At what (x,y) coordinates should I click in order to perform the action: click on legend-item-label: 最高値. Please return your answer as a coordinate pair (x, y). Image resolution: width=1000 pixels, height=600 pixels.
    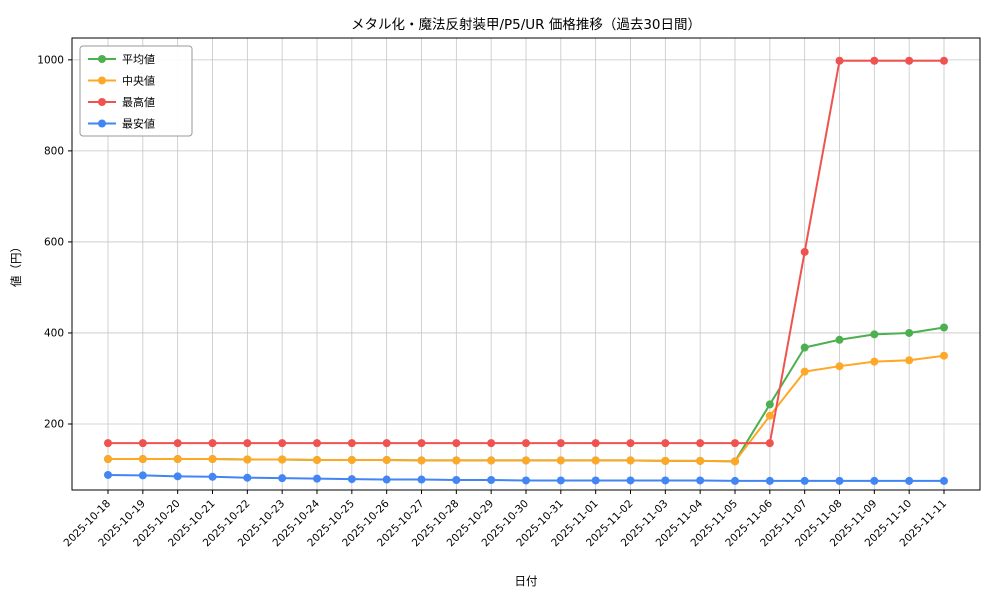
    Looking at the image, I should click on (138, 102).